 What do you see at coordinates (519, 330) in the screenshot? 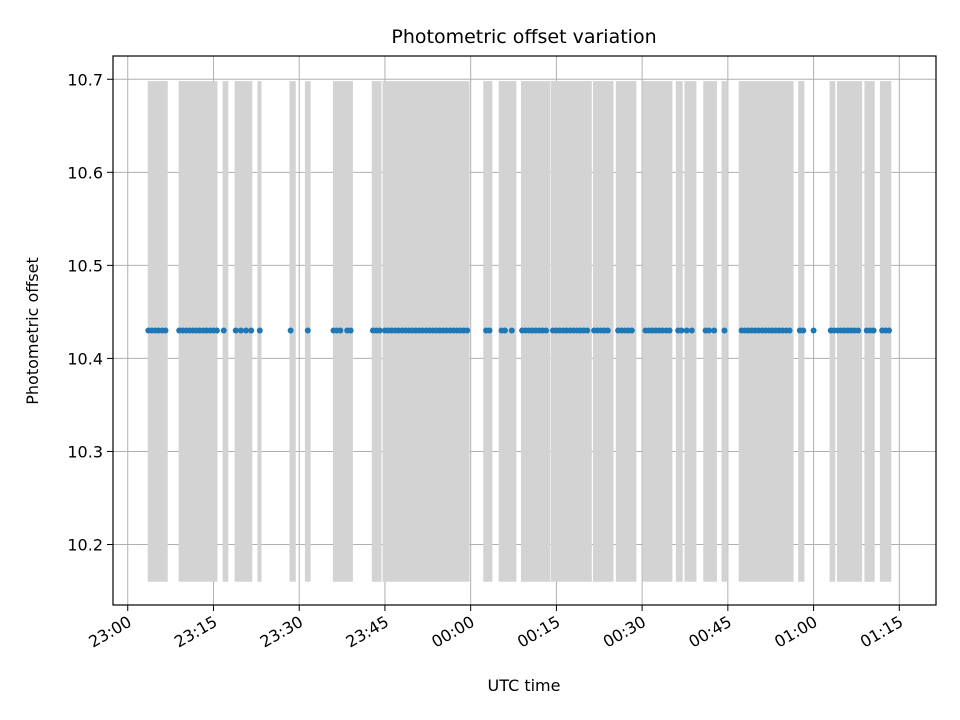
I see `data-points` at bounding box center [519, 330].